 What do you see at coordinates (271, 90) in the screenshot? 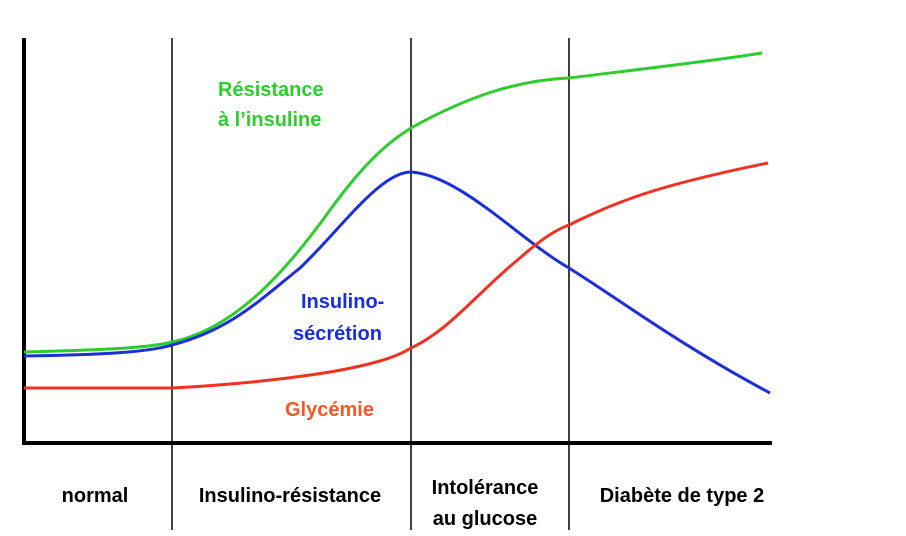
I see `curve-label: Résistance` at bounding box center [271, 90].